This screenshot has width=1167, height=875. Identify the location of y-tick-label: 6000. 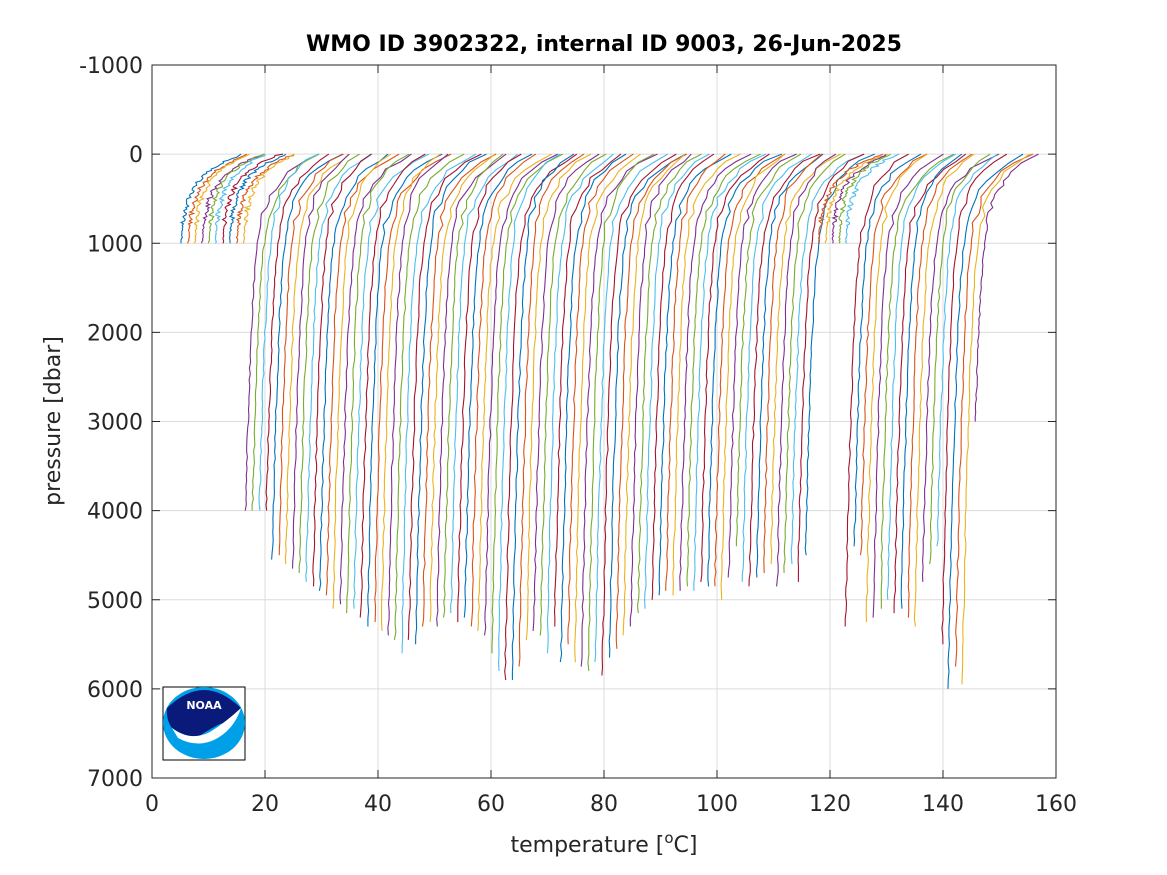
(115, 690).